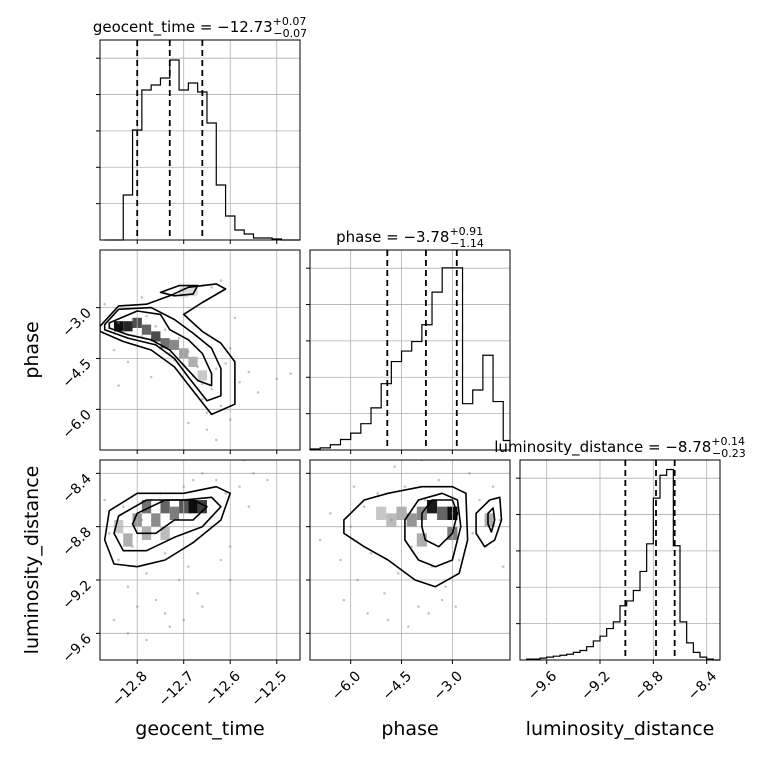 The height and width of the screenshot is (760, 760). Describe the element at coordinates (542, 685) in the screenshot. I see `xtick-label-luminosity_distance-0: −9.6` at that location.